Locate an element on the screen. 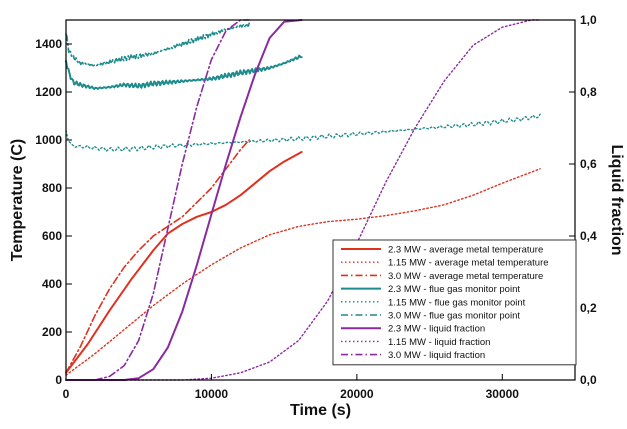 This screenshot has width=627, height=429. legend-label: 3.0 MW - flue gas monitor point is located at coordinates (454, 316).